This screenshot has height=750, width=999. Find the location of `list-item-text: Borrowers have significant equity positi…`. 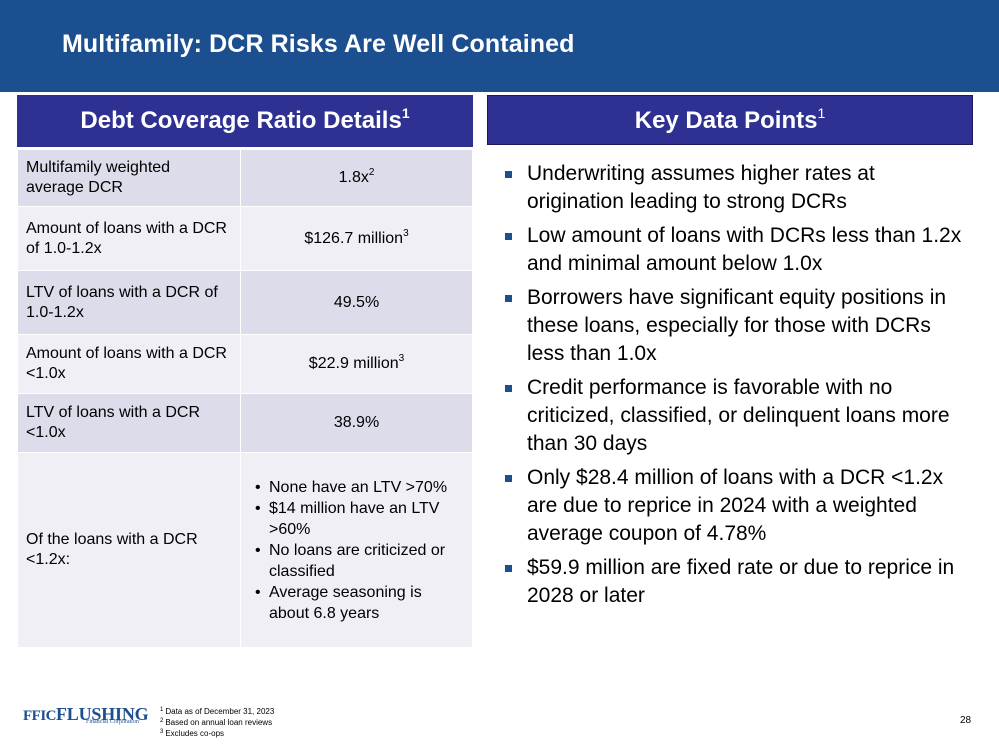

list-item-text: Borrowers have significant equity positi… is located at coordinates (737, 325).